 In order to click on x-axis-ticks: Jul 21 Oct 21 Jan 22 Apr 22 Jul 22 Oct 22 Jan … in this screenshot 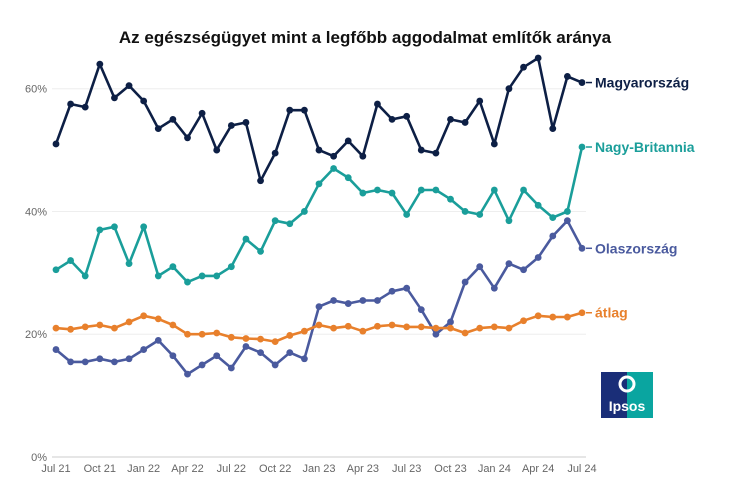, I will do `click(318, 469)`.